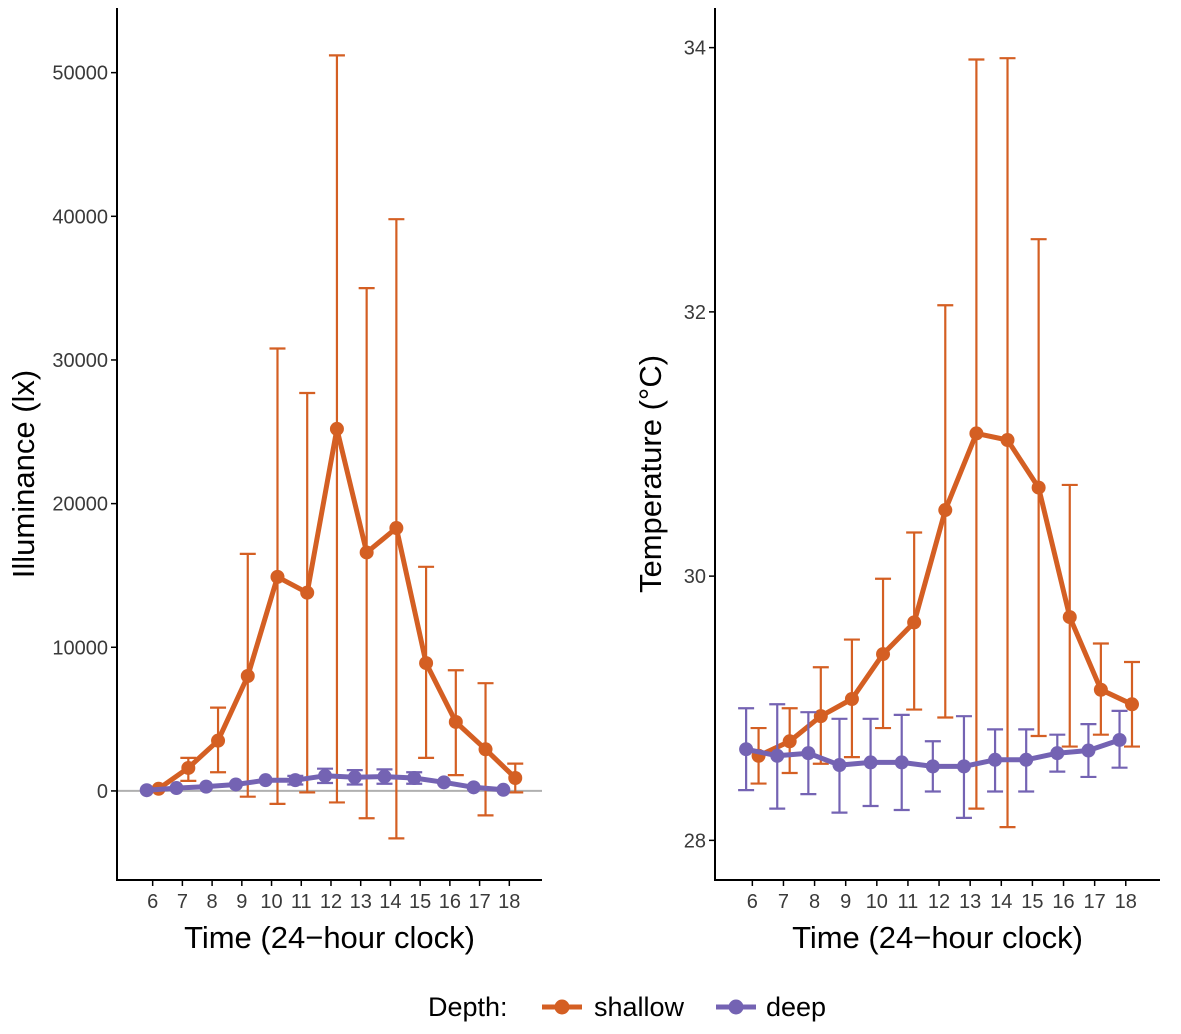 The image size is (1181, 1034). What do you see at coordinates (80, 217) in the screenshot?
I see `y-tick-label: 40000` at bounding box center [80, 217].